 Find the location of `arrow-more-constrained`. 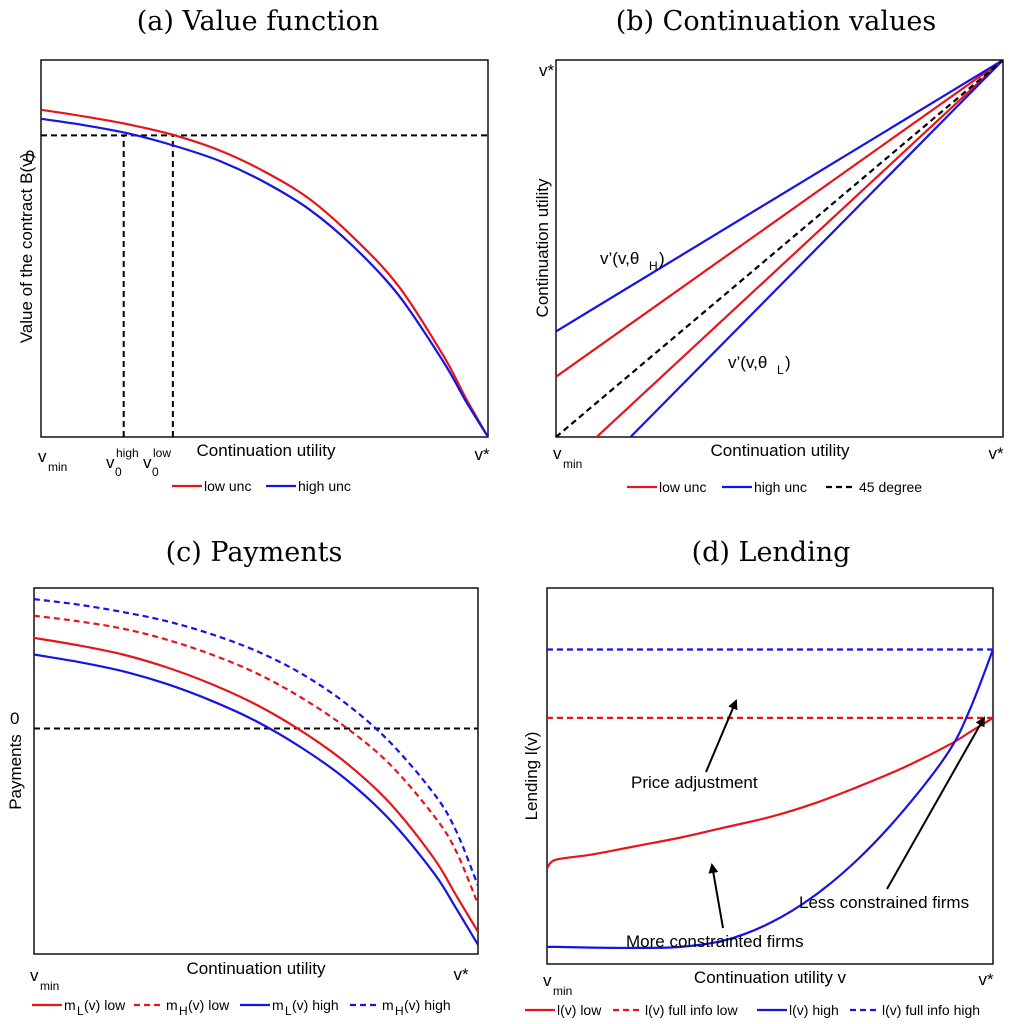

arrow-more-constrained is located at coordinates (716, 896).